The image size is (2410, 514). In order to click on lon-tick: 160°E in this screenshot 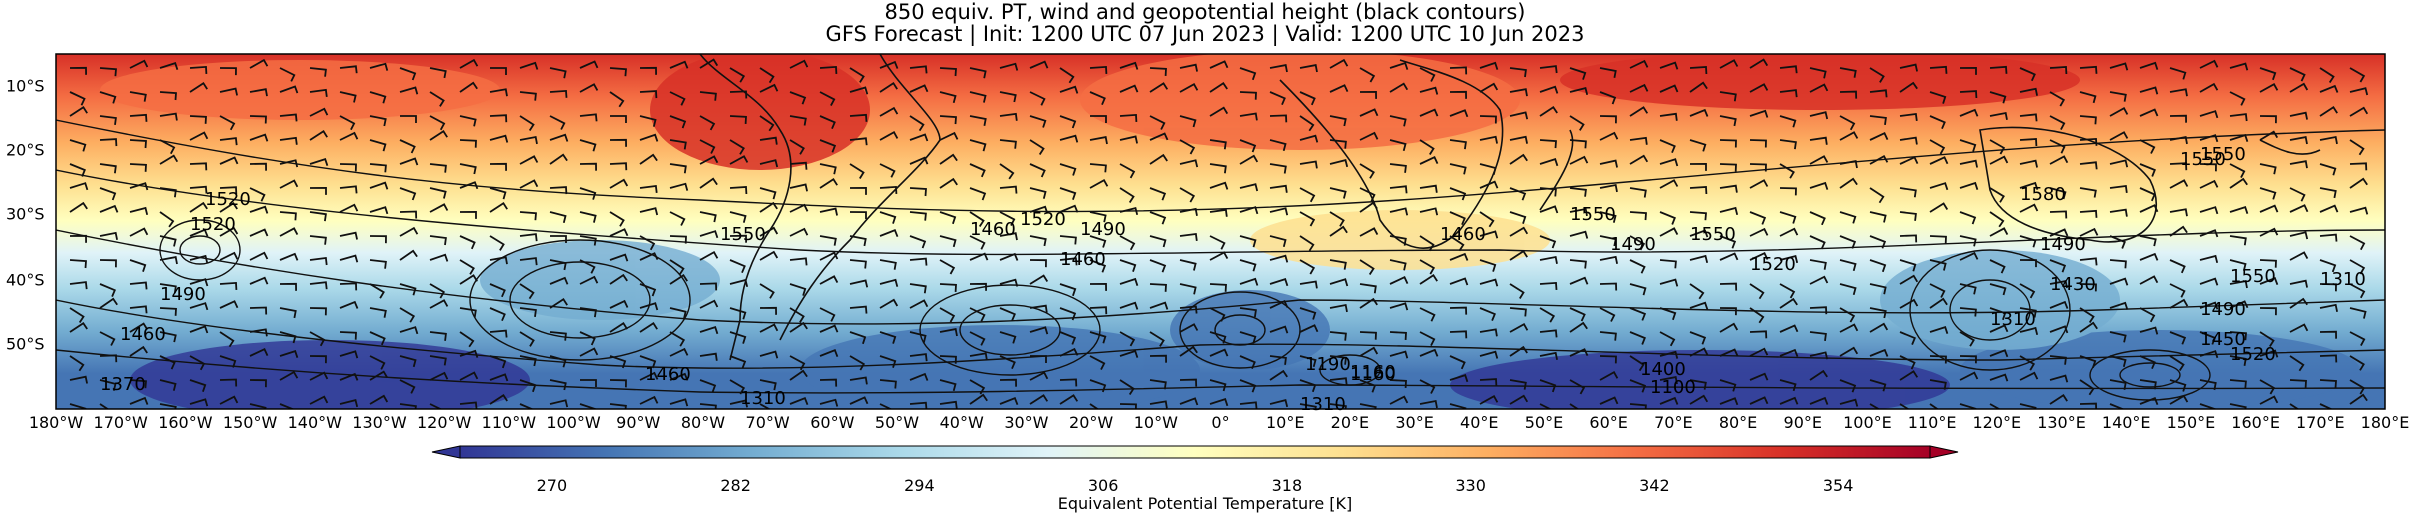, I will do `click(2255, 422)`.